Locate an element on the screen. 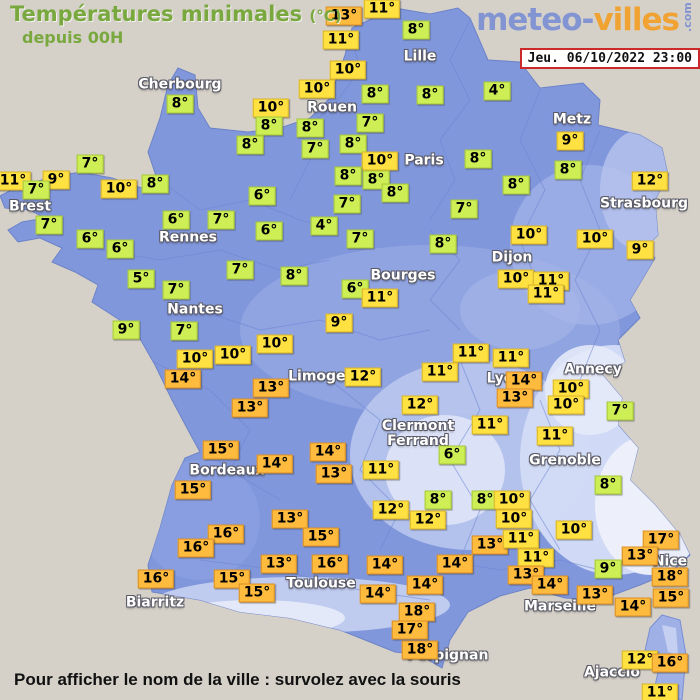 The image size is (700, 700). temp-badge: 4° is located at coordinates (324, 226).